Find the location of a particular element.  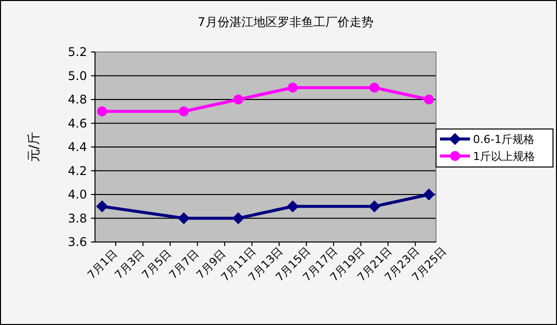

y-tick-label: 4.8 is located at coordinates (77, 99).